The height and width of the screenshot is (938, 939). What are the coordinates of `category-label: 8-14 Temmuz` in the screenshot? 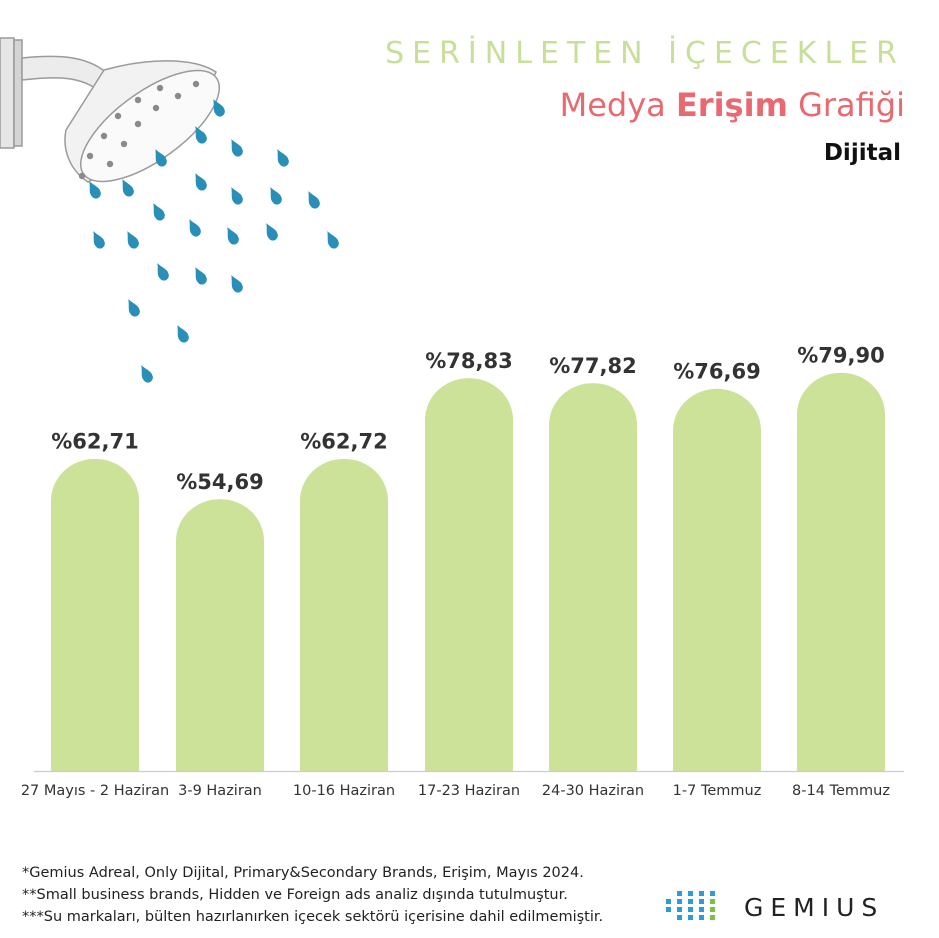 It's located at (841, 791).